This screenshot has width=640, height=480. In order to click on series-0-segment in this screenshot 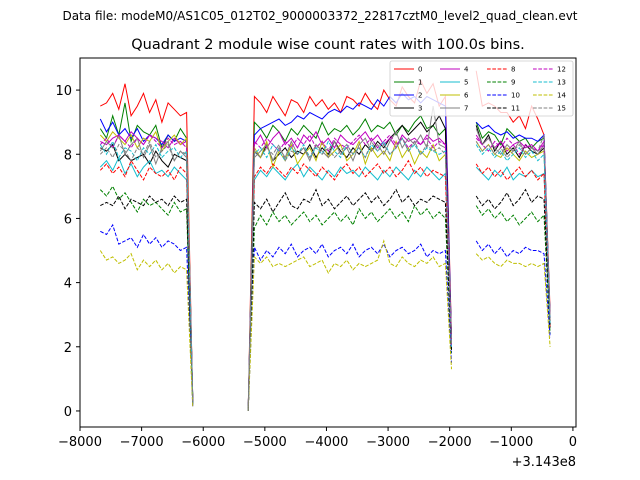, I will do `click(147, 244)`.